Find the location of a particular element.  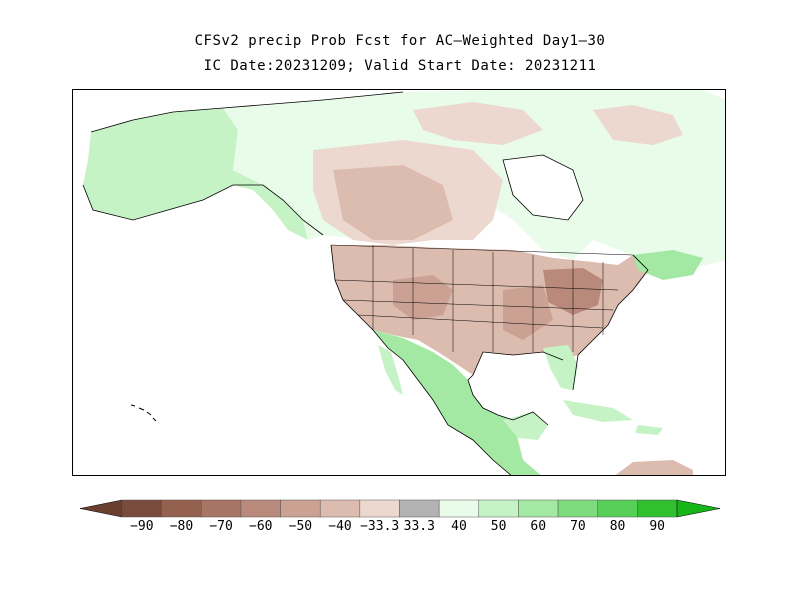

colorbar-tick-label: −33.3 is located at coordinates (379, 526).